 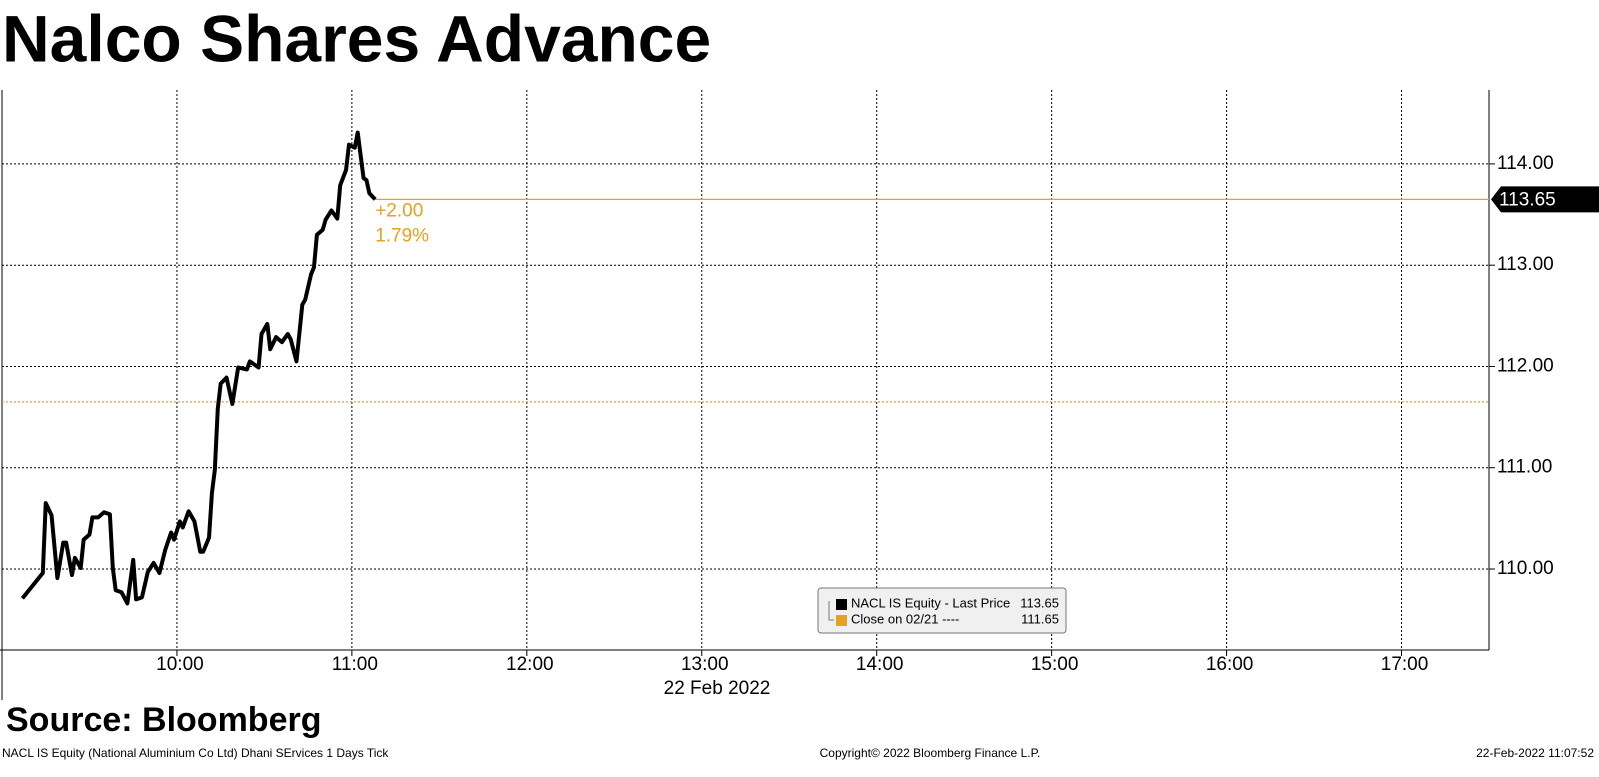 What do you see at coordinates (402, 235) in the screenshot?
I see `change-annotation: 1.79%` at bounding box center [402, 235].